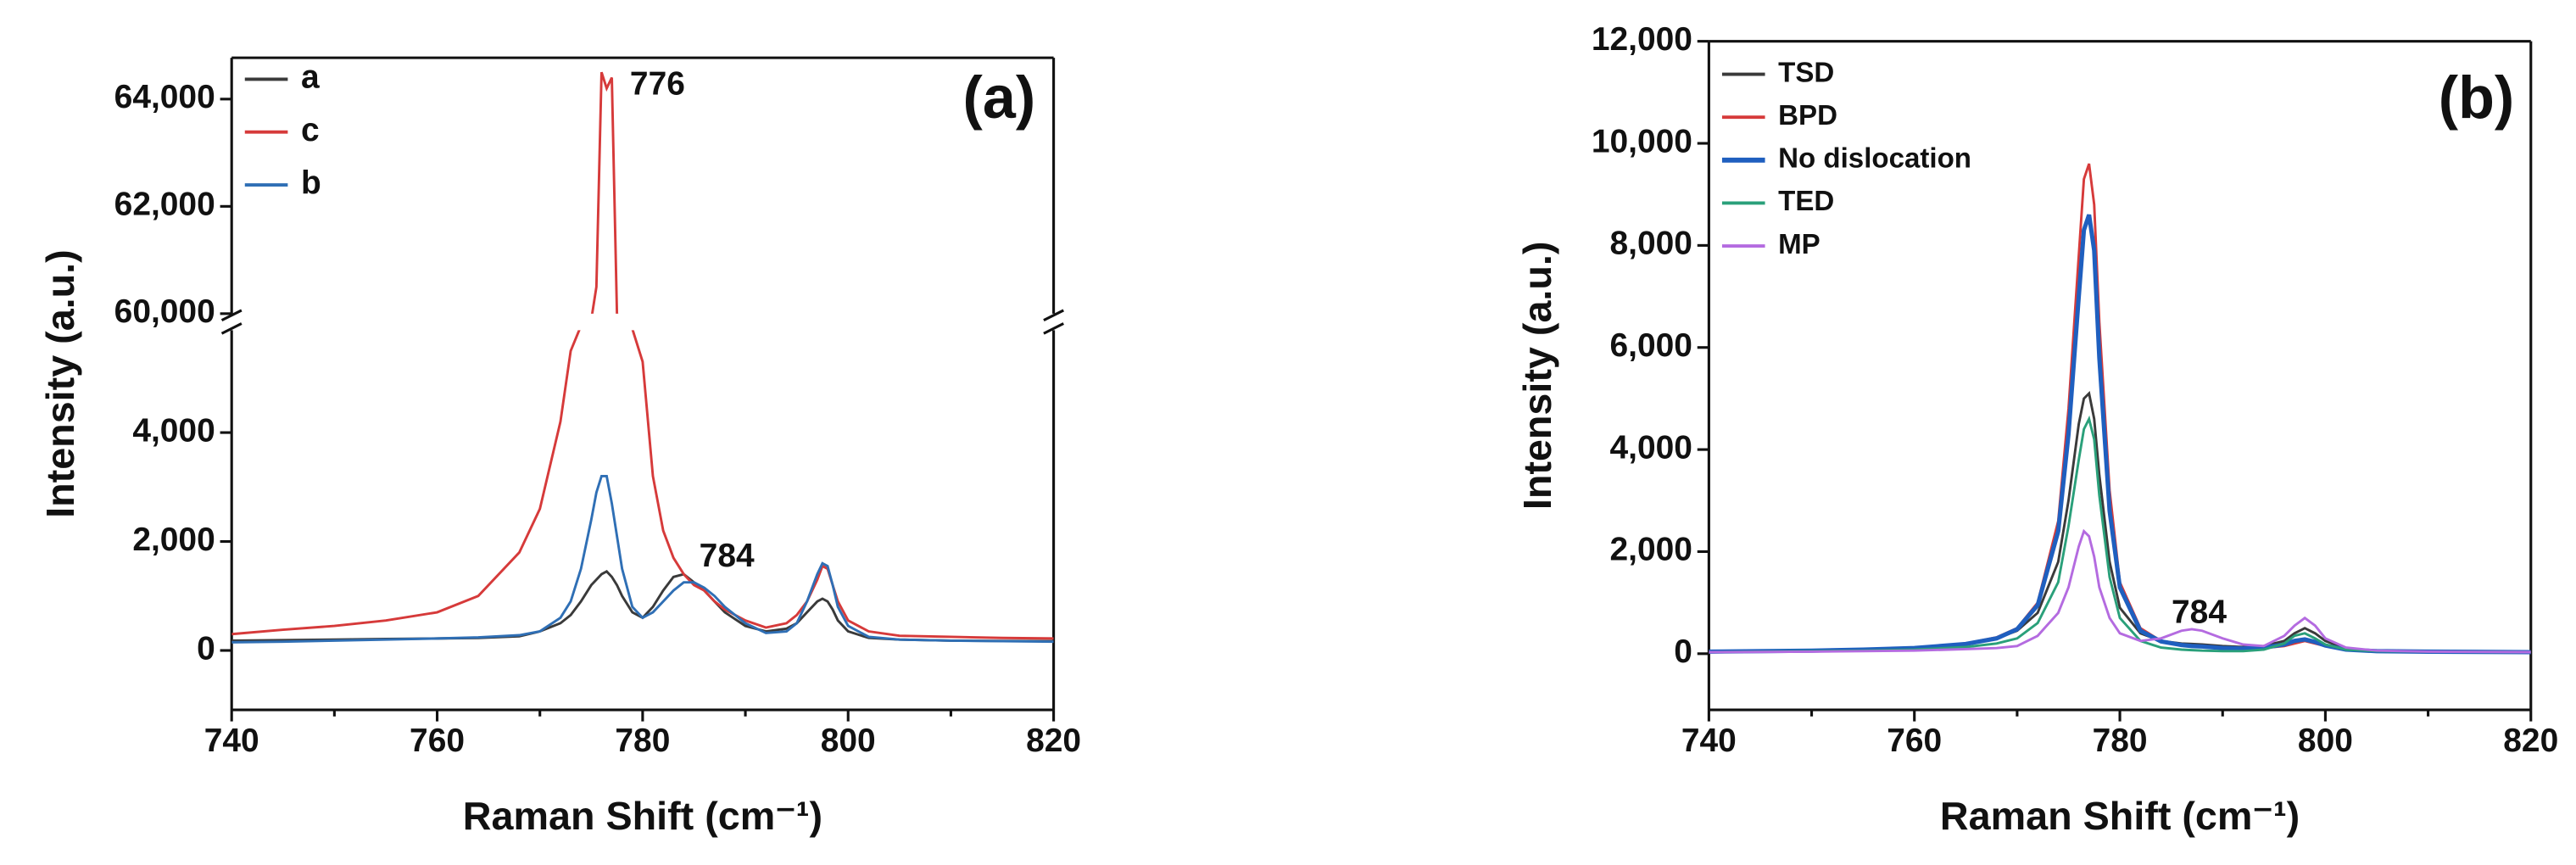 The height and width of the screenshot is (865, 2576). Describe the element at coordinates (2476, 97) in the screenshot. I see `panel-label: (b)` at that location.